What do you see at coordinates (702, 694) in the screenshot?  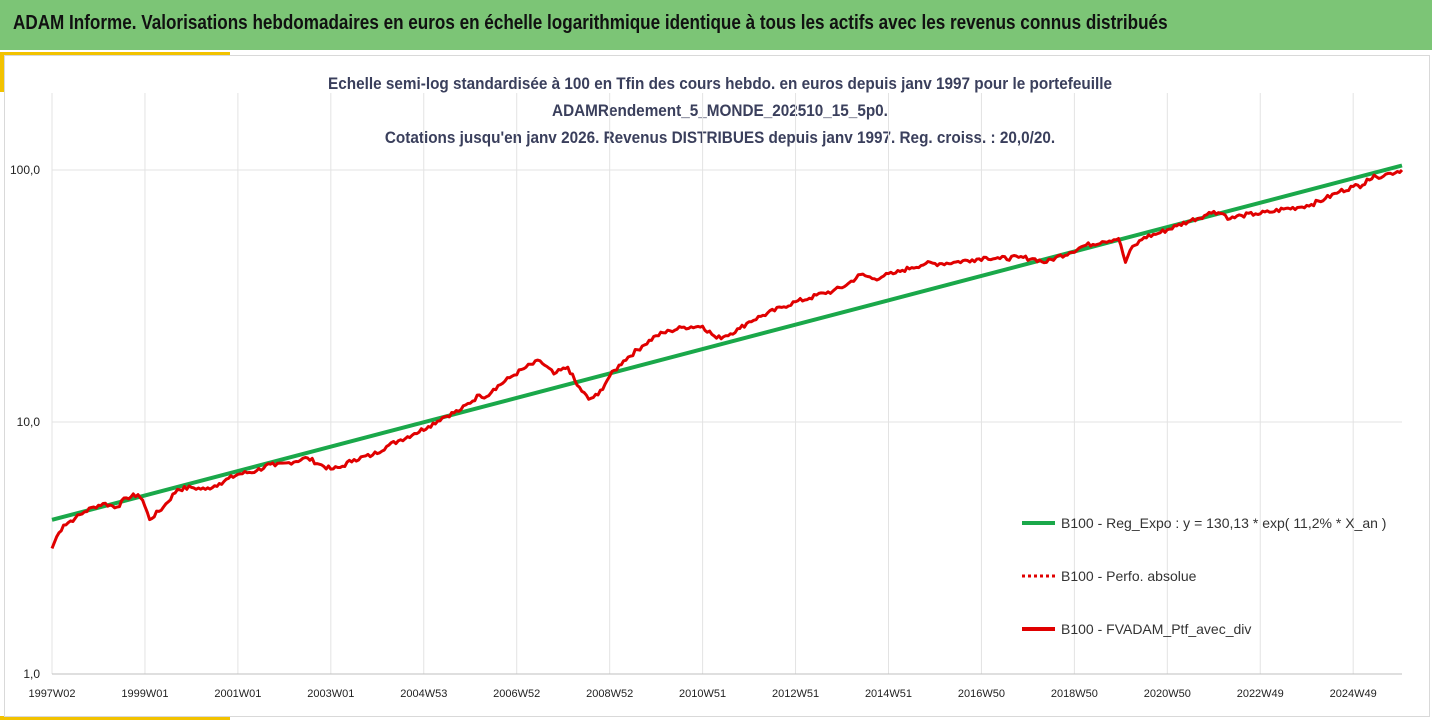 I see `x-tick-label: 2010W51` at bounding box center [702, 694].